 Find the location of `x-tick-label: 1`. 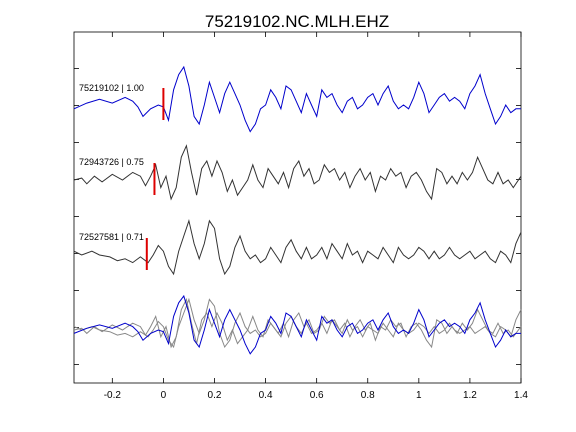

x-tick-label: 1 is located at coordinates (419, 395).